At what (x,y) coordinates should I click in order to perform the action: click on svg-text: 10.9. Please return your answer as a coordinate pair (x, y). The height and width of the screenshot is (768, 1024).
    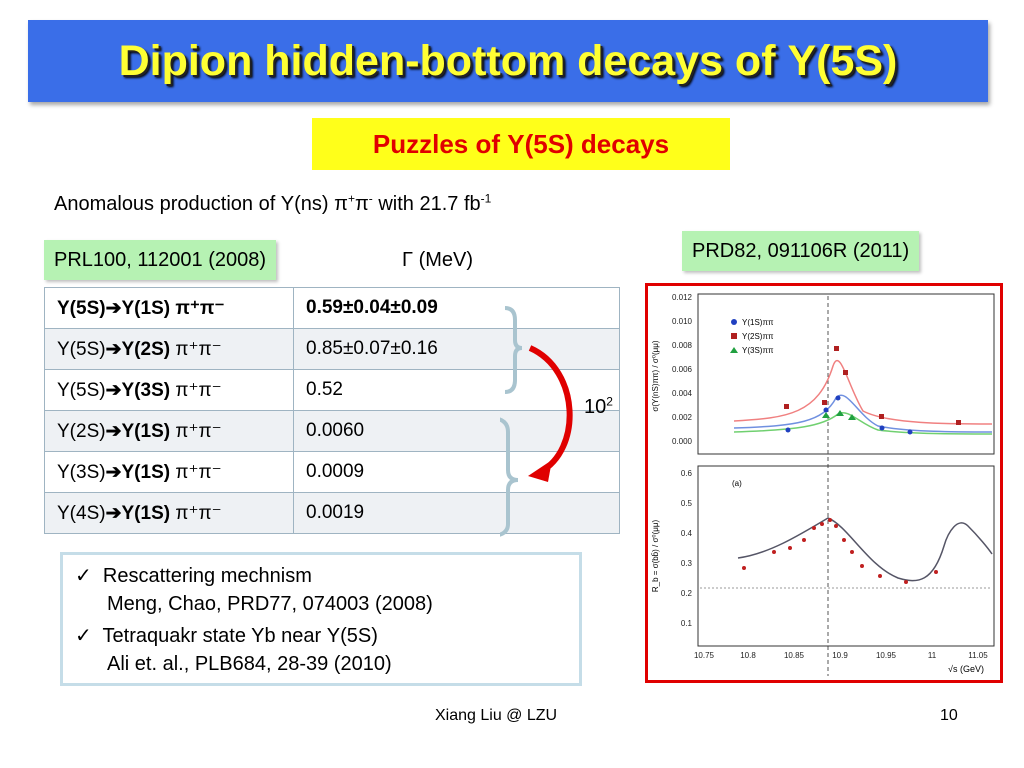
    Looking at the image, I should click on (840, 655).